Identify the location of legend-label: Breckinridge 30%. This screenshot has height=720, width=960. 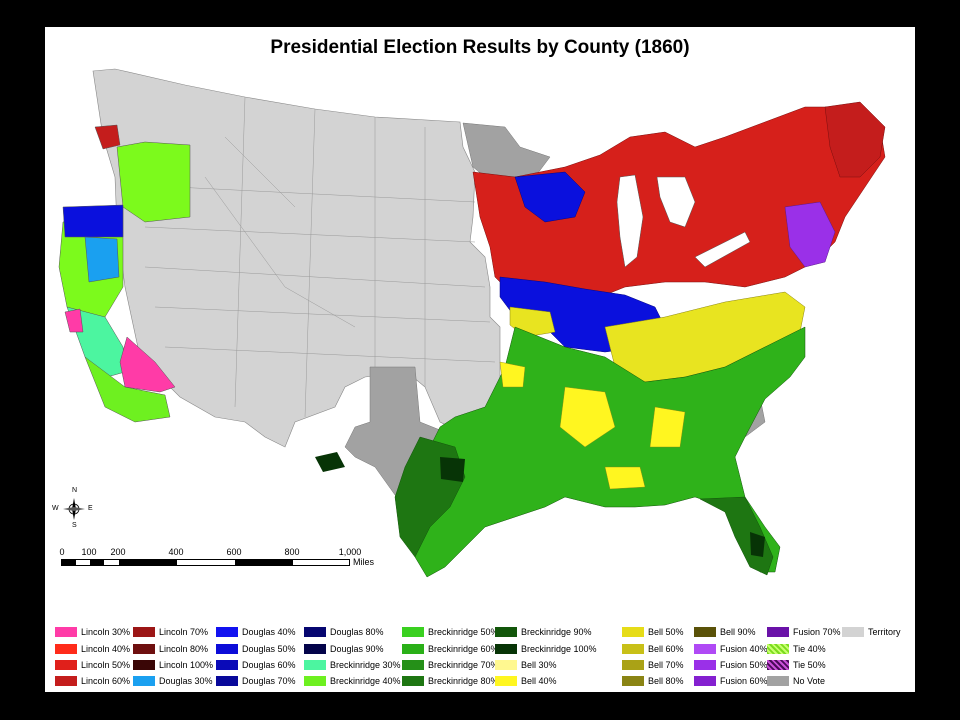
(365, 665).